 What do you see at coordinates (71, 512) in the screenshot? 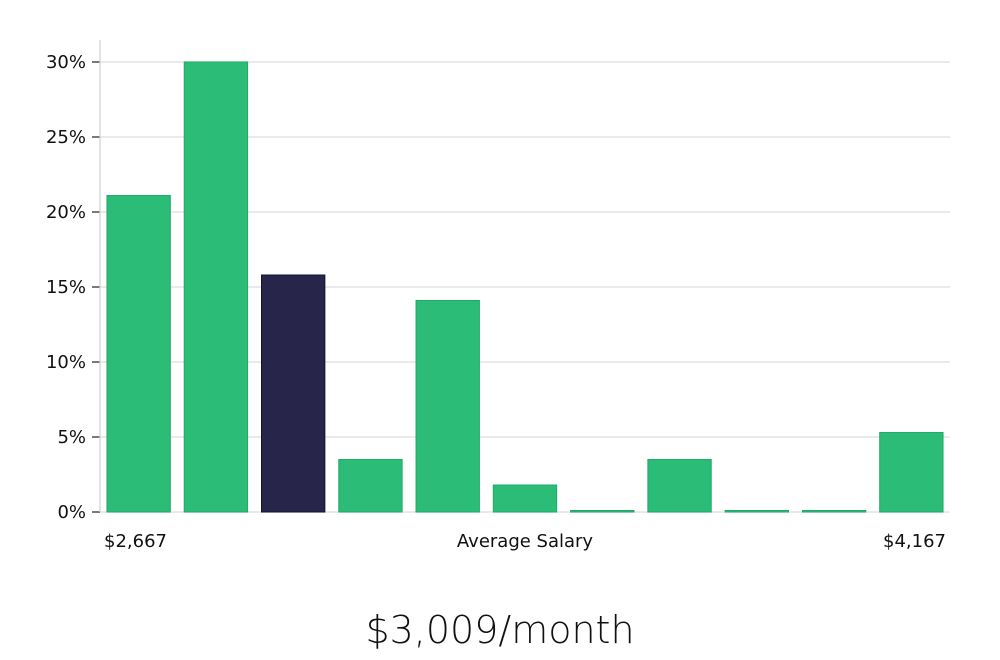
I see `y-tick-label: 0%` at bounding box center [71, 512].